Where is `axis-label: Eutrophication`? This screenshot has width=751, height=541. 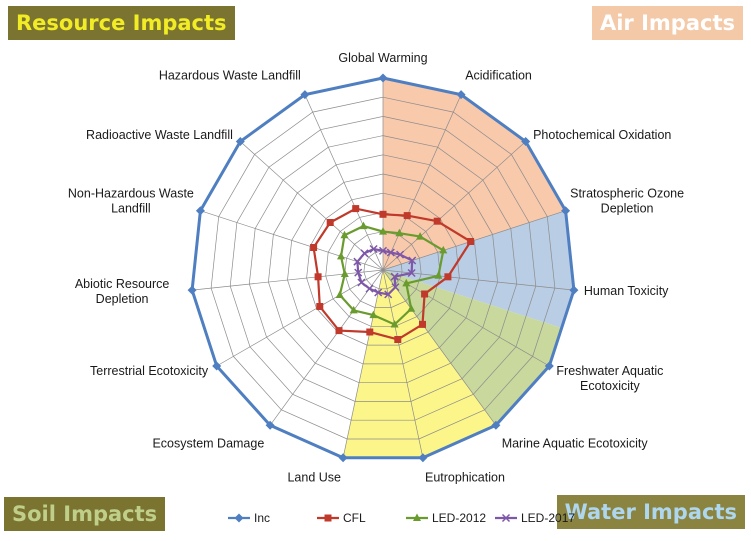
axis-label: Eutrophication is located at coordinates (465, 478).